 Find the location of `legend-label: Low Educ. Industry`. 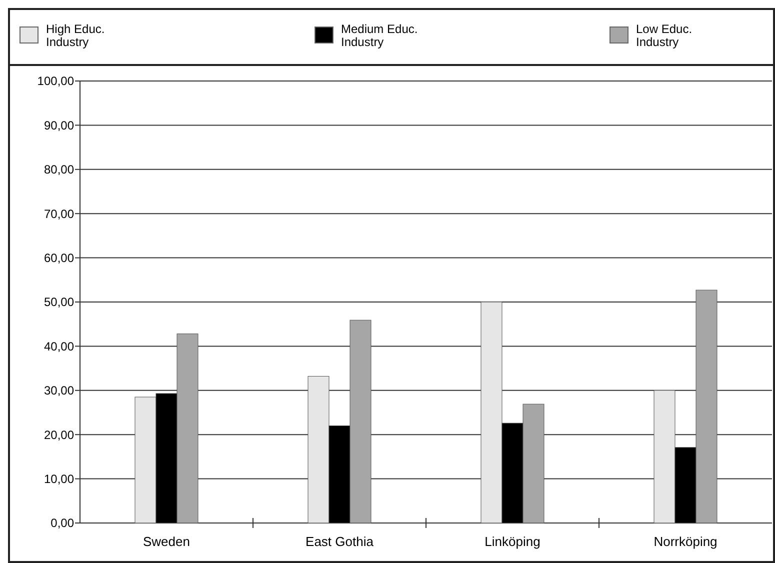

legend-label: Low Educ. Industry is located at coordinates (664, 35).